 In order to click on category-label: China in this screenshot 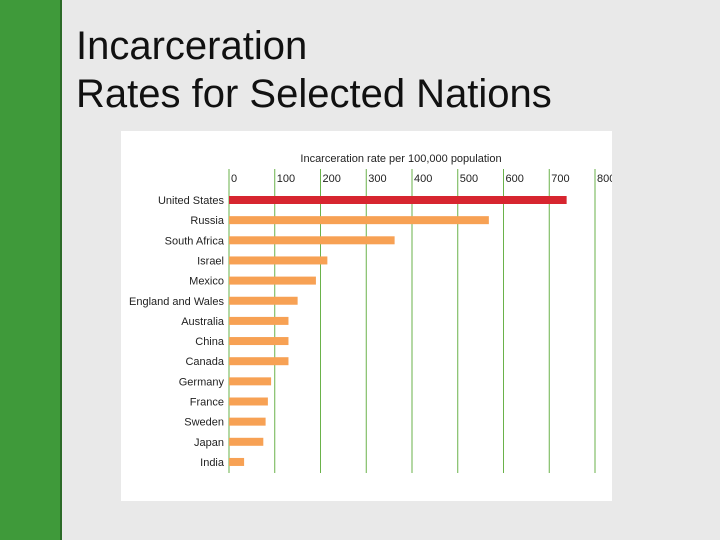, I will do `click(210, 342)`.